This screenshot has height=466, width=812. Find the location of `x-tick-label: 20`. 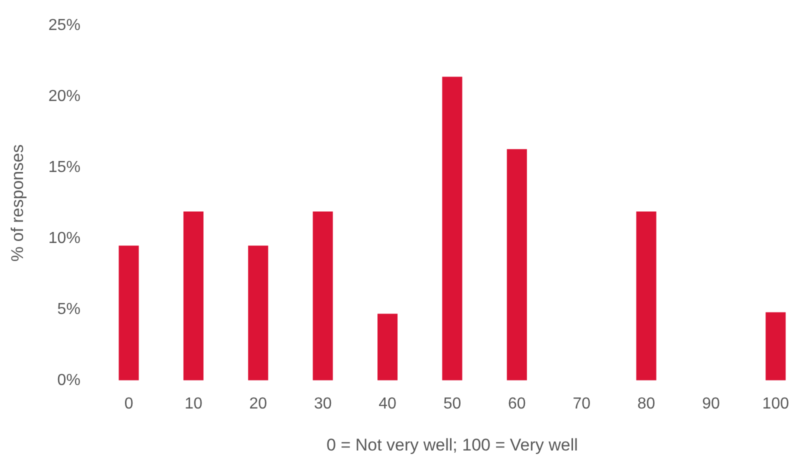

x-tick-label: 20 is located at coordinates (258, 403).